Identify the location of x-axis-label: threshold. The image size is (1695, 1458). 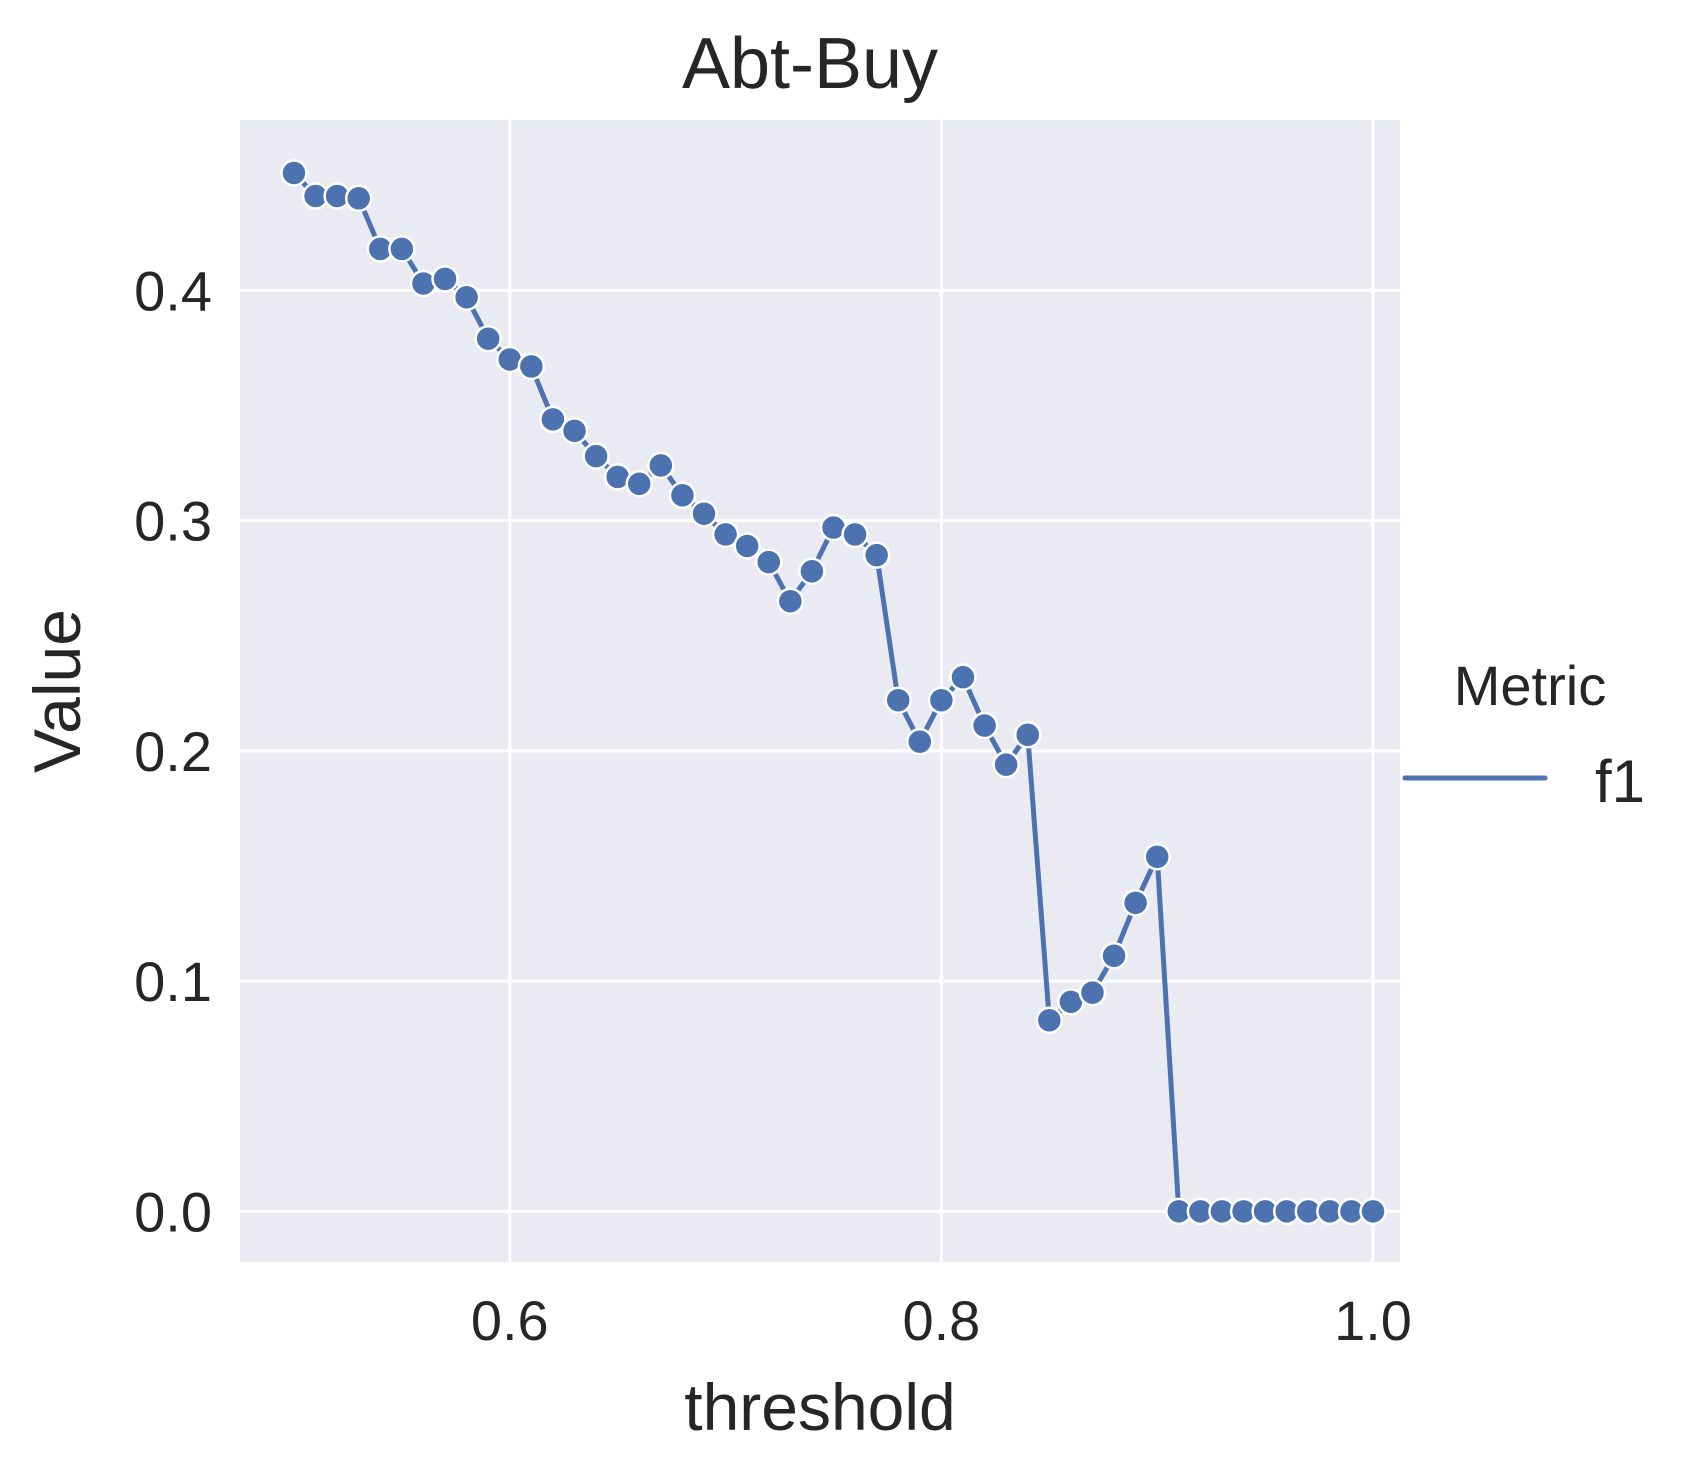
(820, 1407).